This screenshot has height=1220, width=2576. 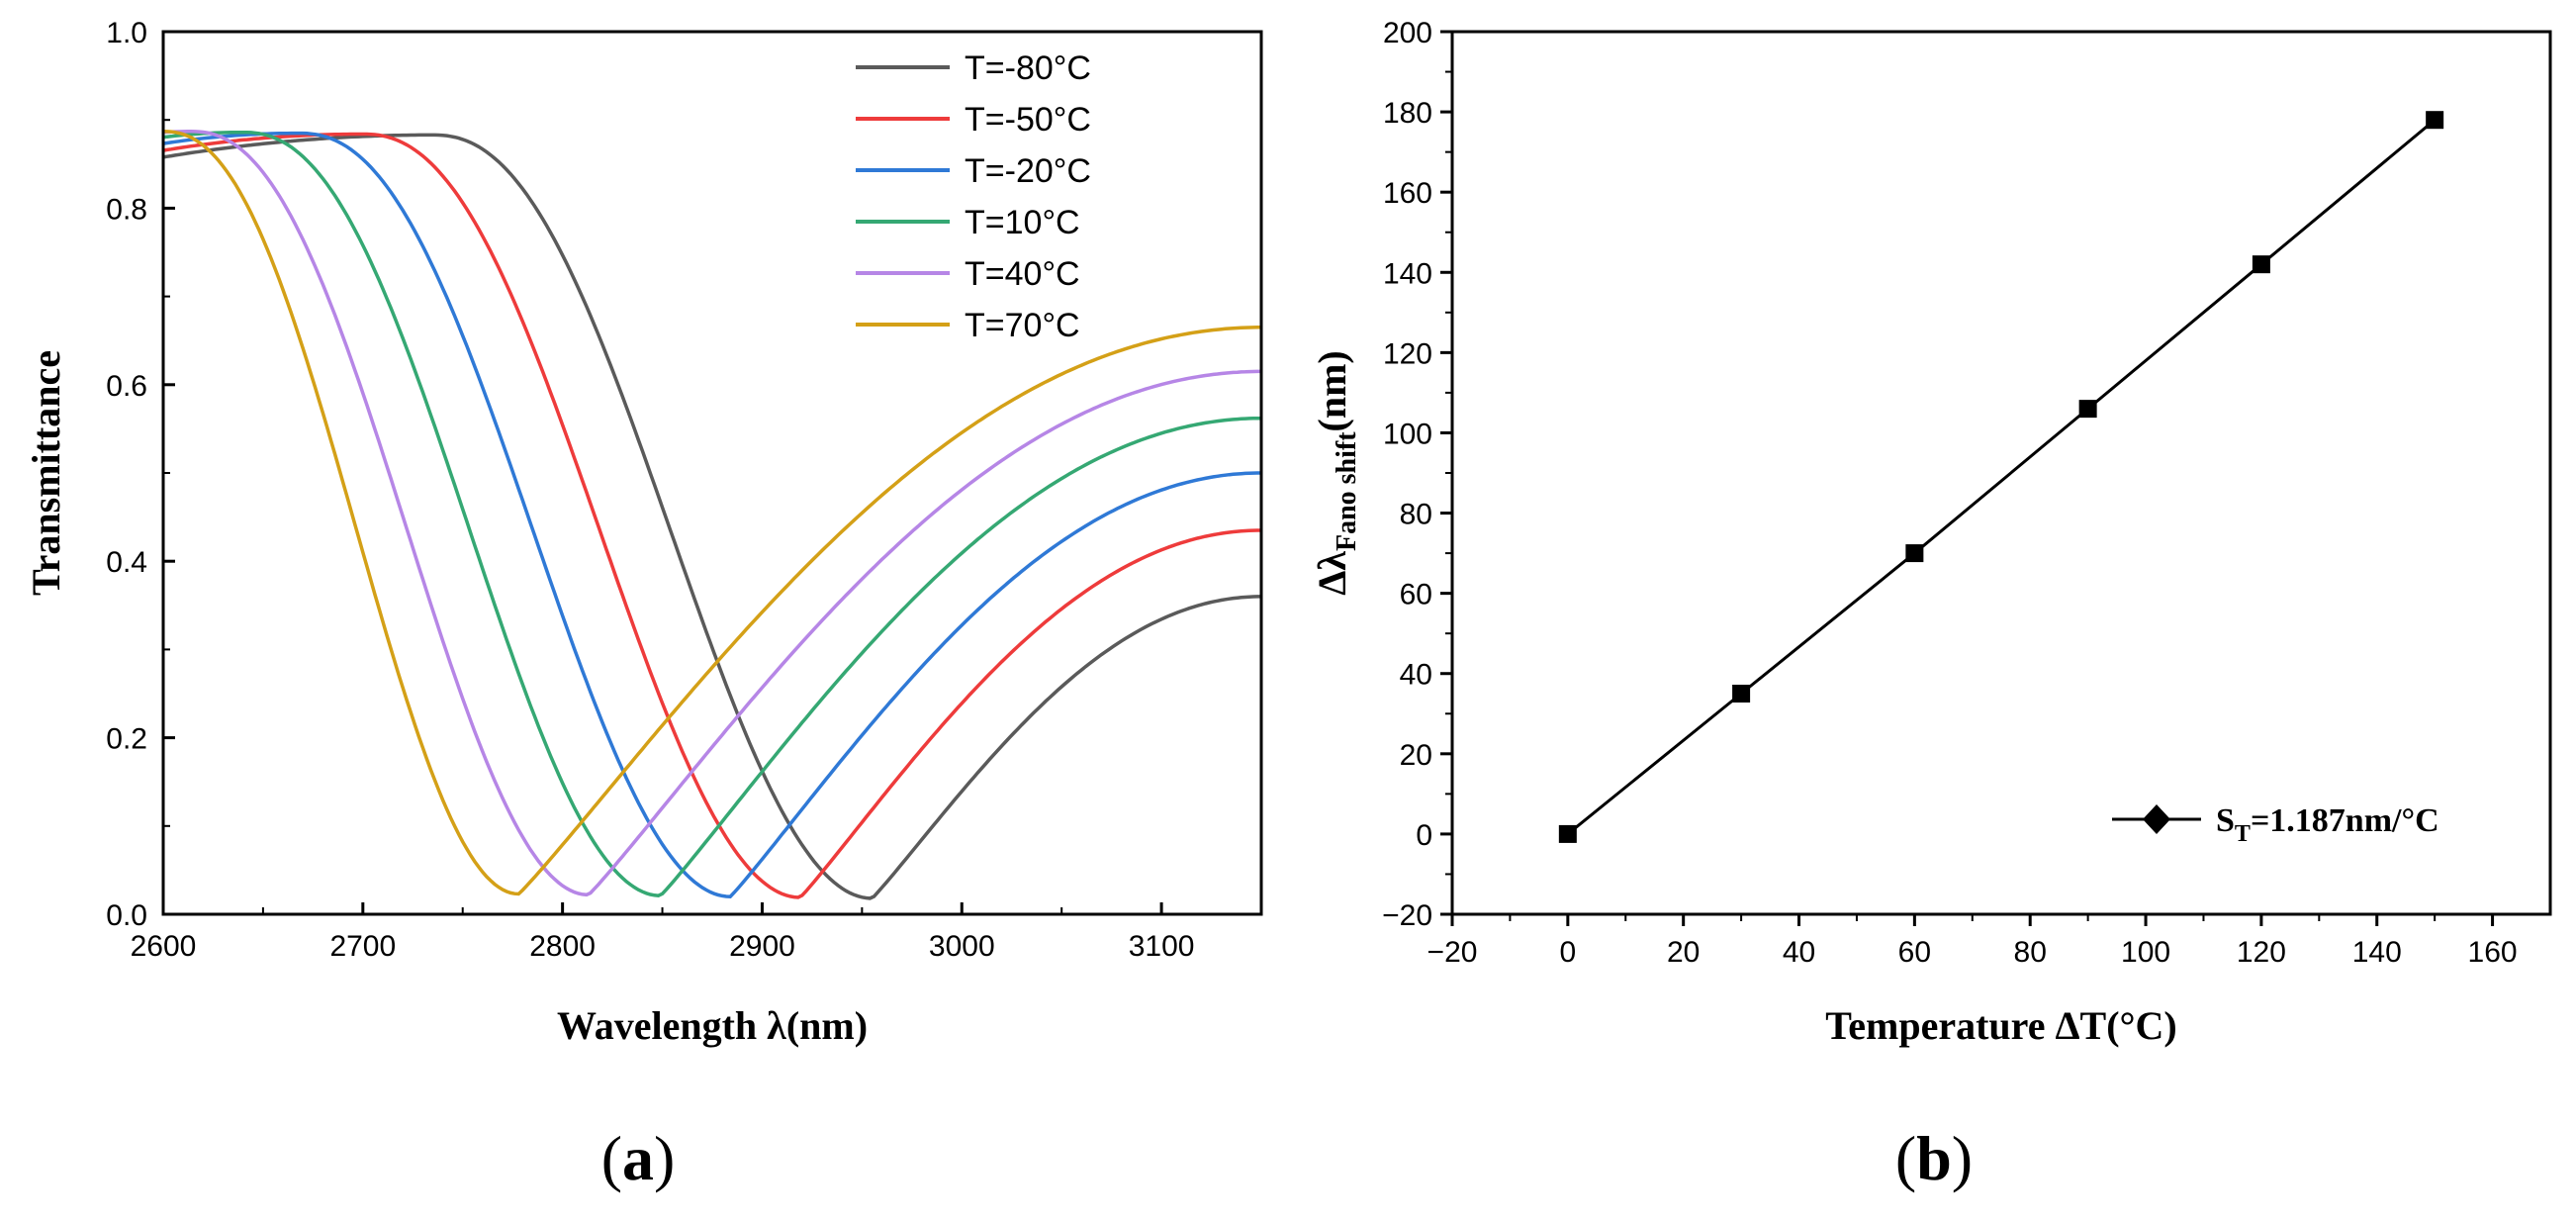 What do you see at coordinates (126, 209) in the screenshot?
I see `y-tick-label: 0.8` at bounding box center [126, 209].